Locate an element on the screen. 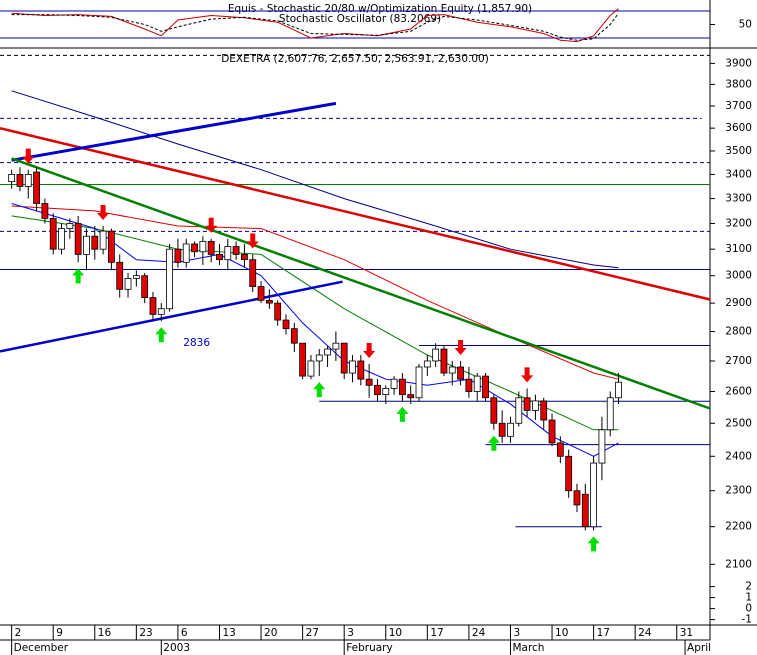  y-tick-label: 2500 is located at coordinates (738, 423).